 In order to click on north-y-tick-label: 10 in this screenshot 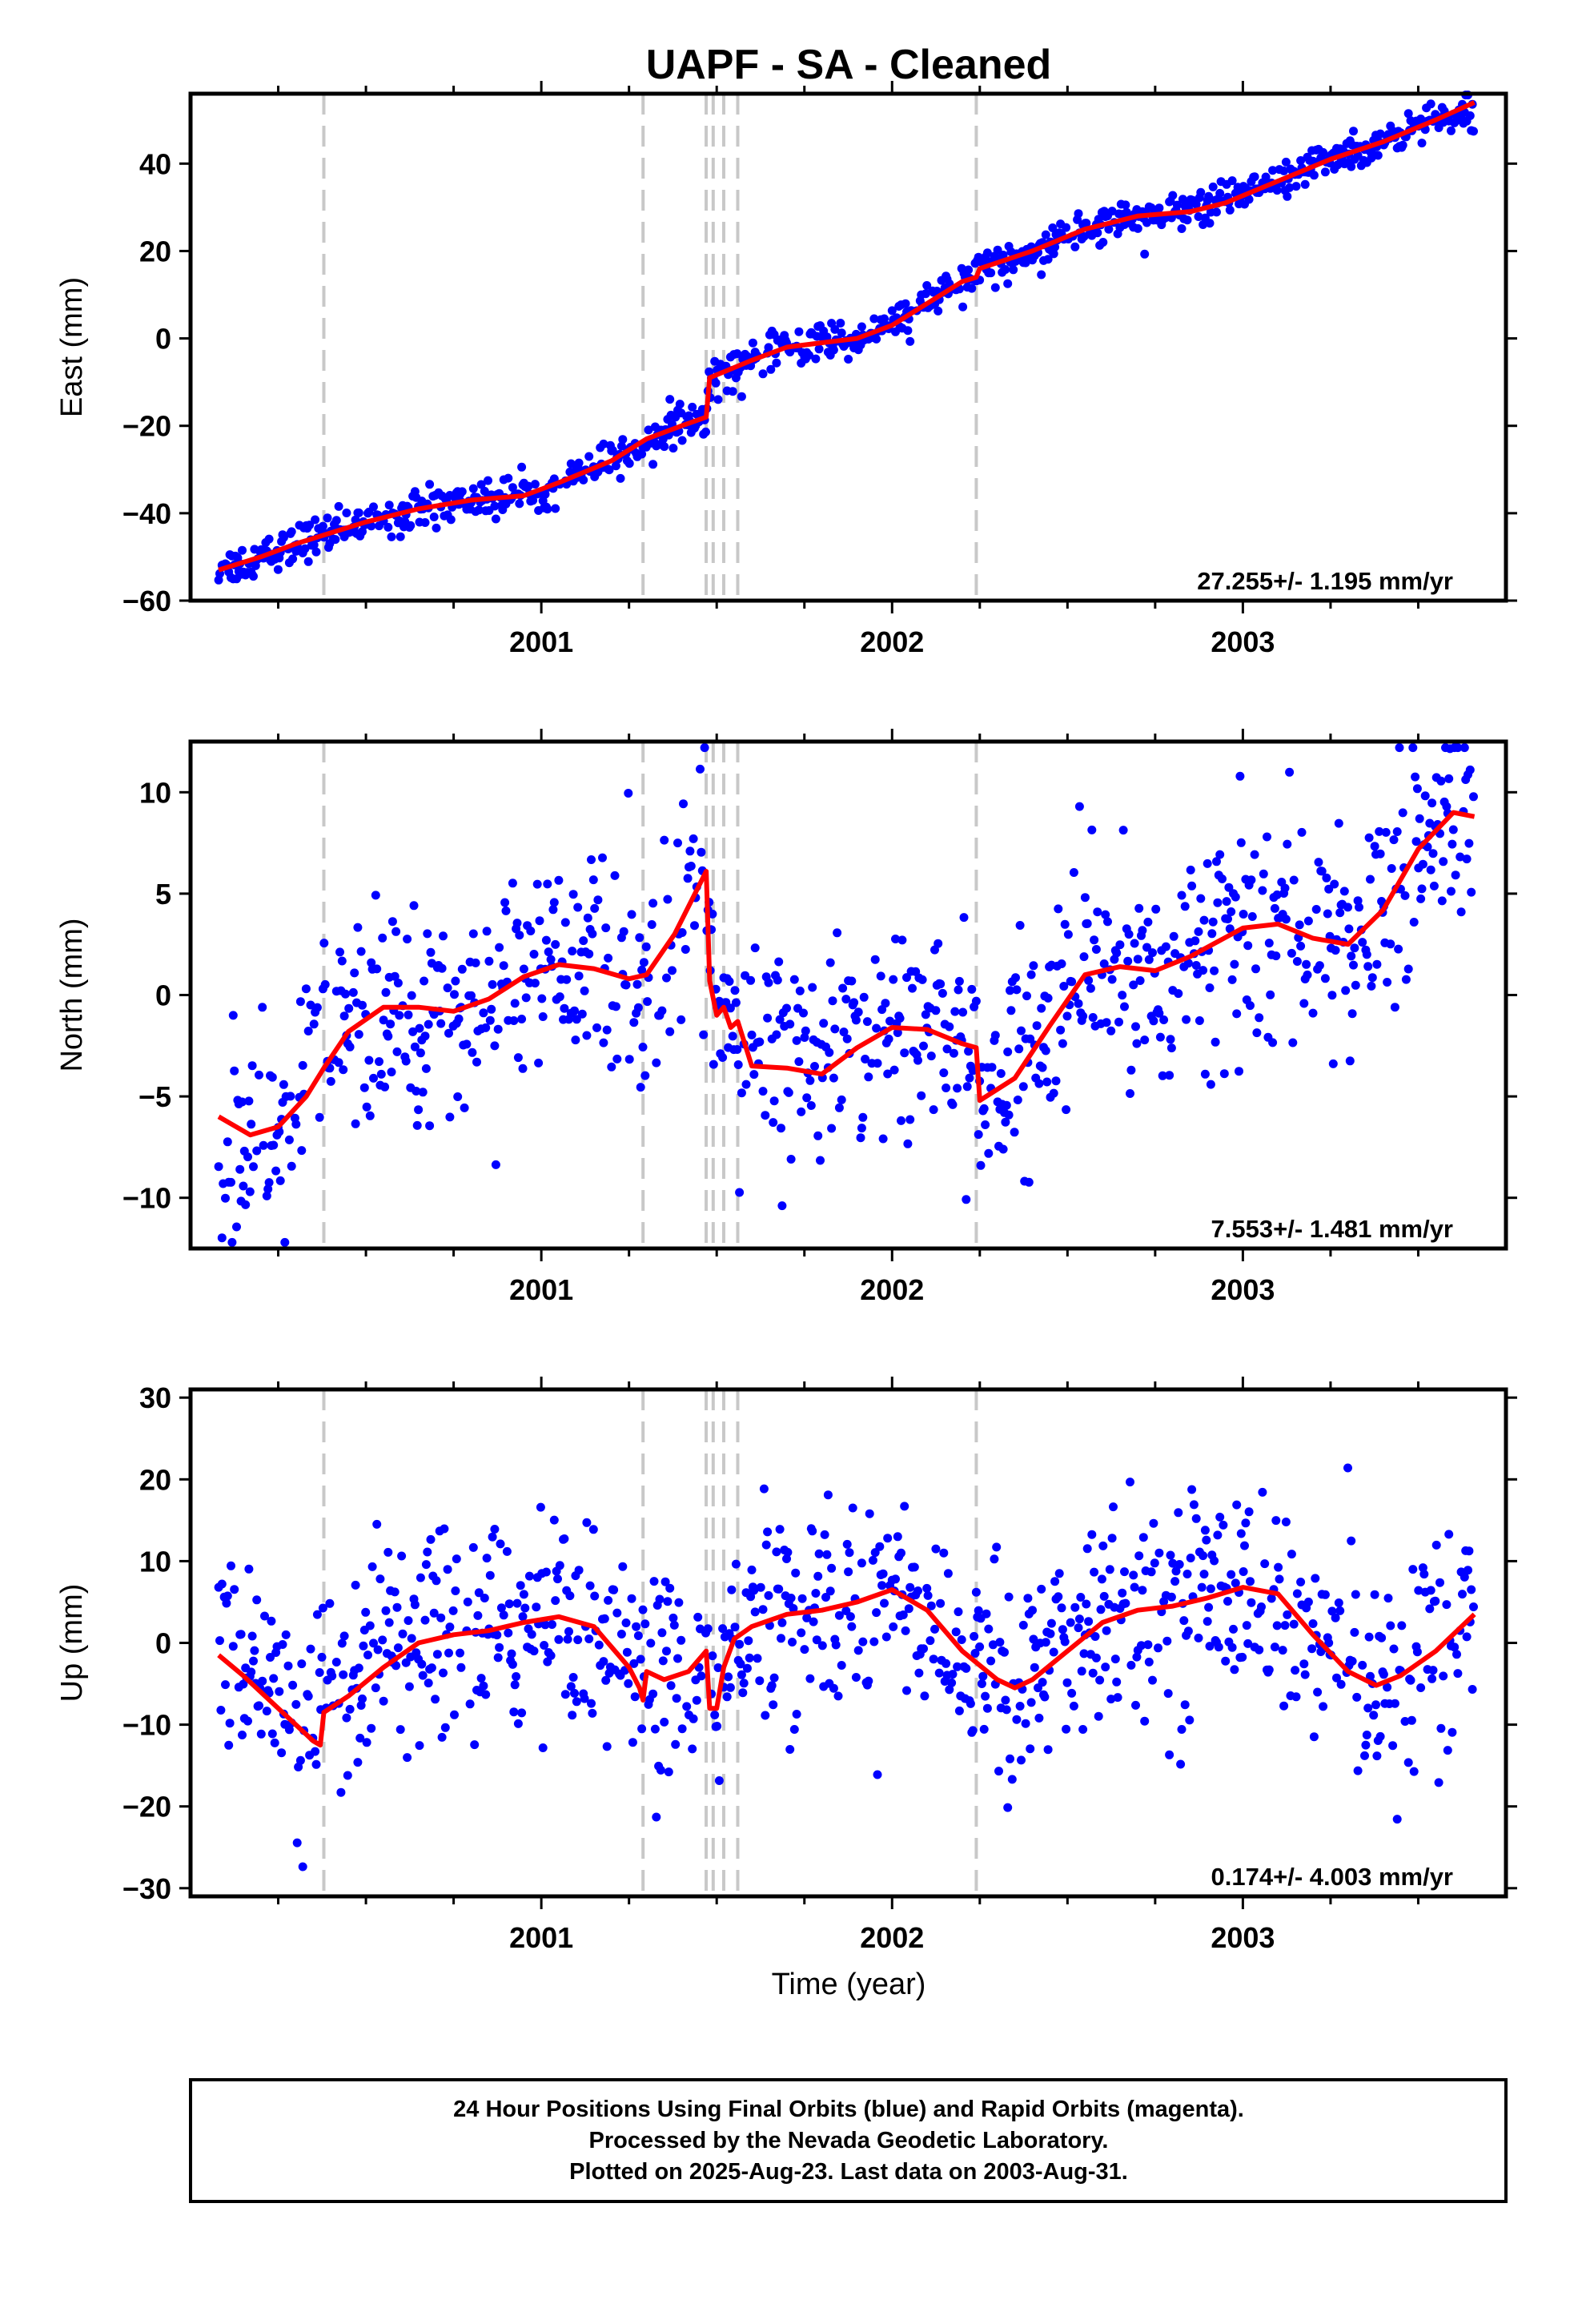, I will do `click(155, 792)`.